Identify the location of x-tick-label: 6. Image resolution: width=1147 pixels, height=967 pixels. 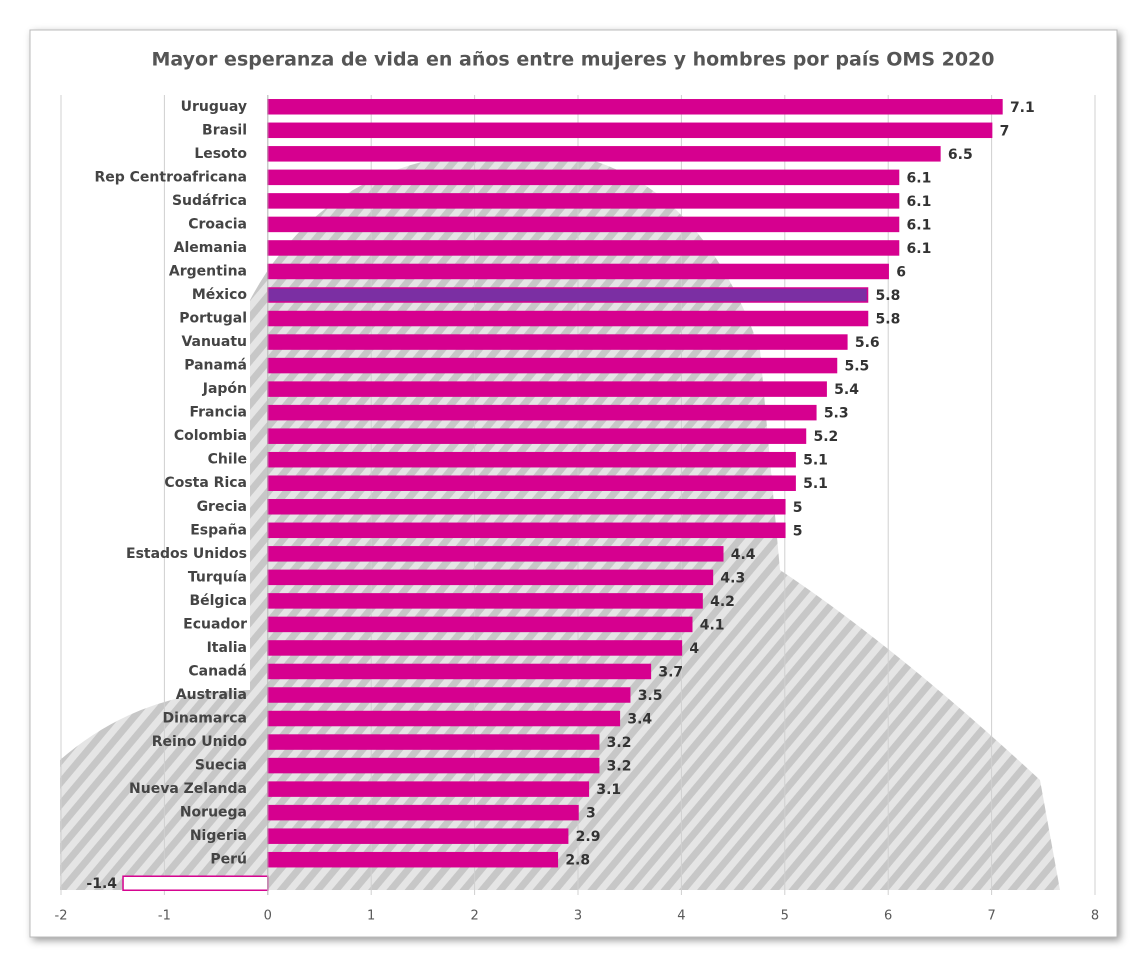
(888, 916).